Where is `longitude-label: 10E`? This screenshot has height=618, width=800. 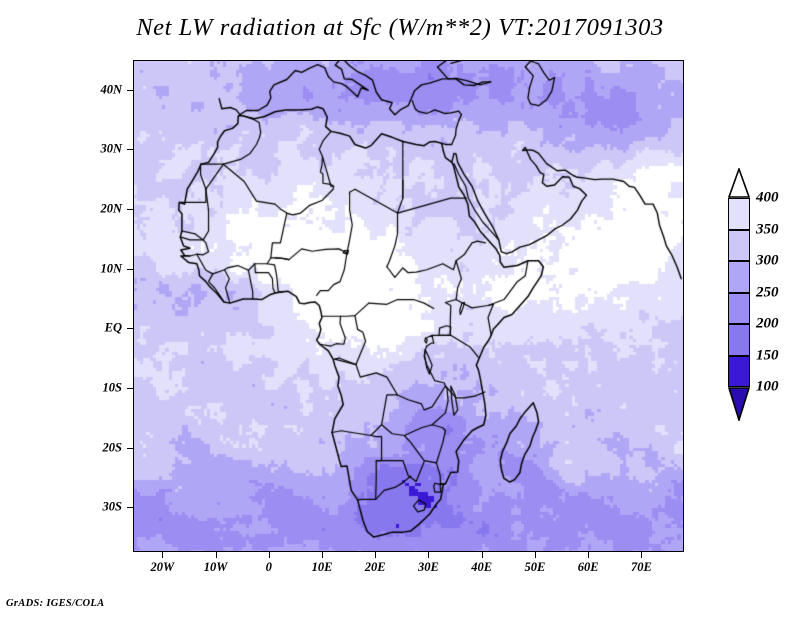 longitude-label: 10E is located at coordinates (322, 567).